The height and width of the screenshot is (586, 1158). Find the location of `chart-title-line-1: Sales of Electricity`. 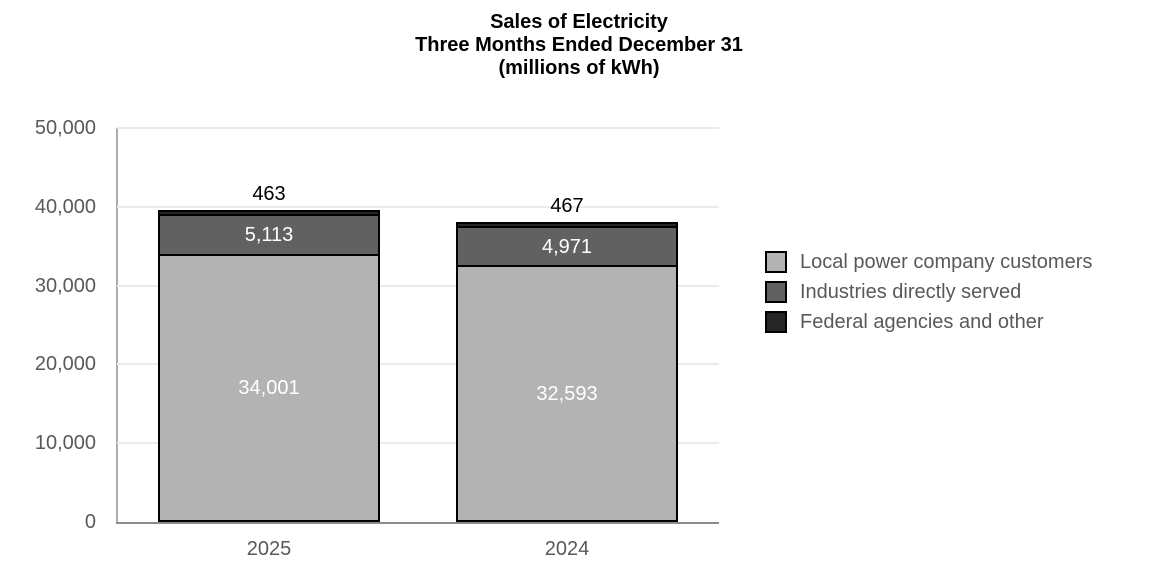

chart-title-line-1: Sales of Electricity is located at coordinates (579, 22).